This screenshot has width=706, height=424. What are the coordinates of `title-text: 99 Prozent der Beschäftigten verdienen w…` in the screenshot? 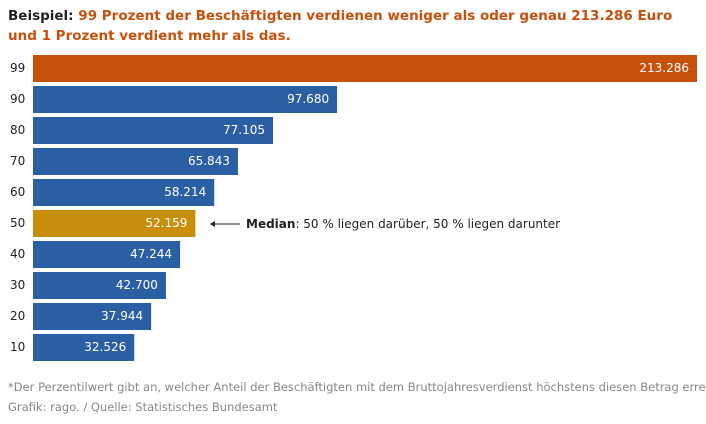 It's located at (340, 26).